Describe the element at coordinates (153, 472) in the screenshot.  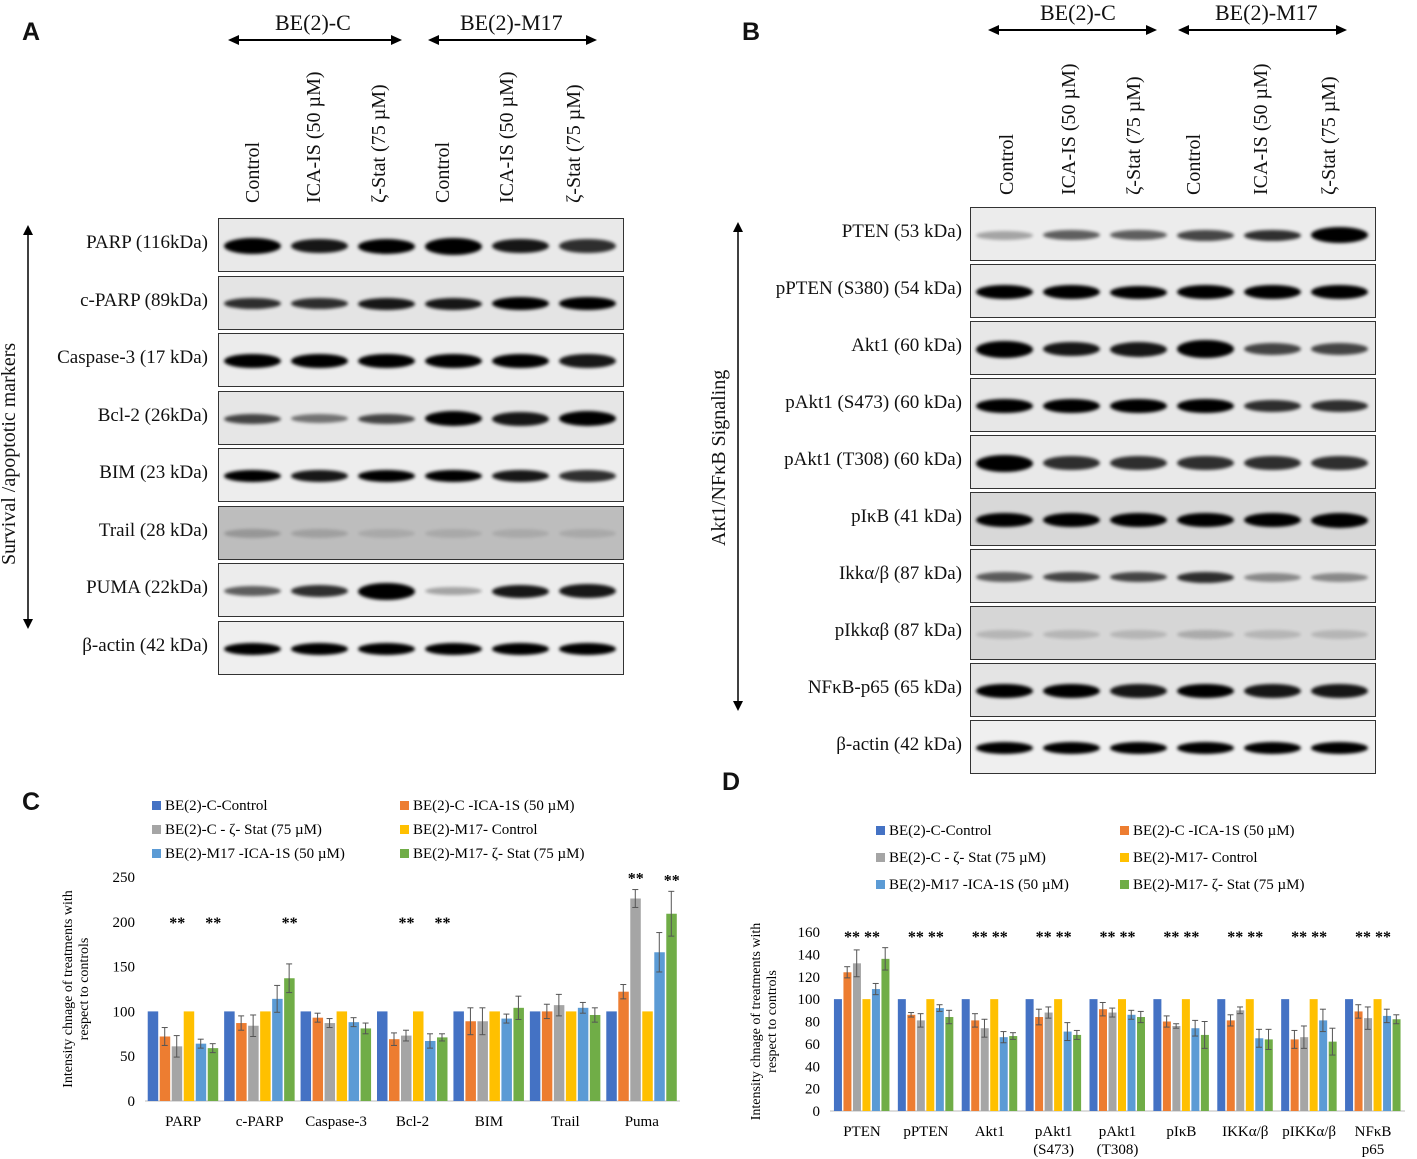
I see `a-blot-label: BIM (23 kDa)` at that location.